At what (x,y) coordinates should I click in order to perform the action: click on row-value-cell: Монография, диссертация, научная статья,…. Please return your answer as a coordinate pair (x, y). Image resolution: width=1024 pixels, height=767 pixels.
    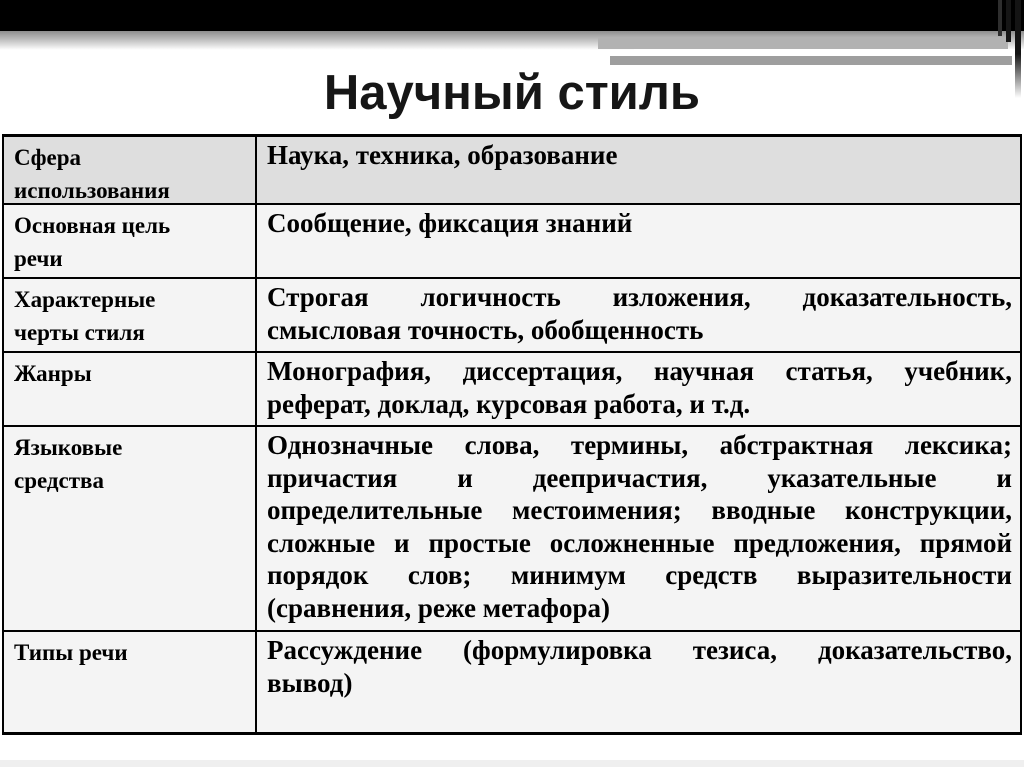
    Looking at the image, I should click on (638, 389).